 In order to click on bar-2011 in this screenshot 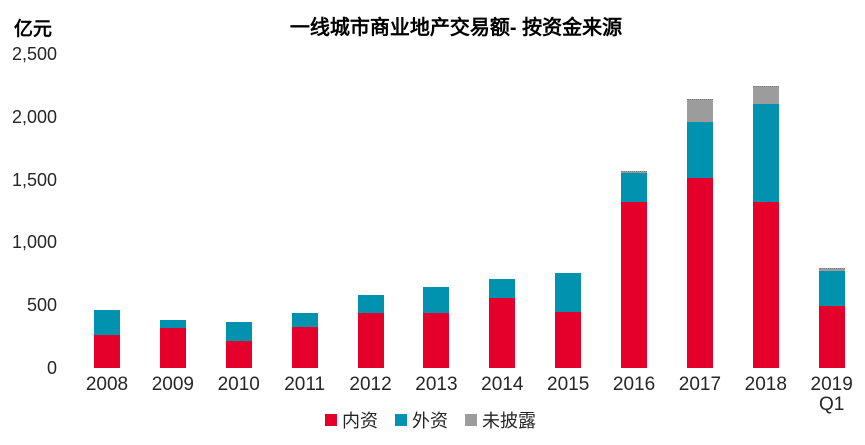, I will do `click(304, 340)`.